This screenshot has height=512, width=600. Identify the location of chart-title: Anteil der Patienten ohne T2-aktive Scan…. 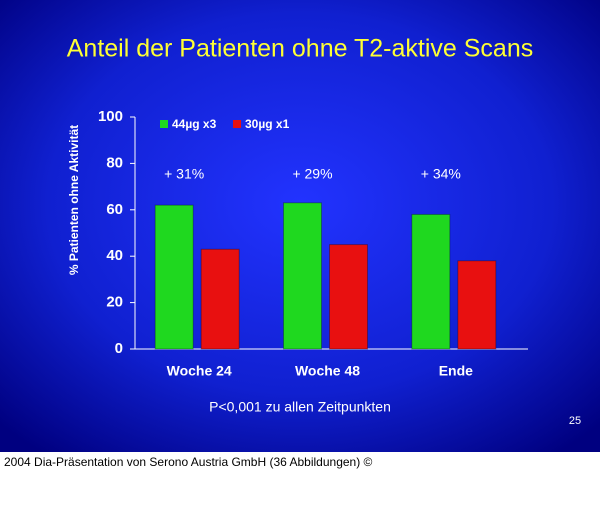
(300, 49).